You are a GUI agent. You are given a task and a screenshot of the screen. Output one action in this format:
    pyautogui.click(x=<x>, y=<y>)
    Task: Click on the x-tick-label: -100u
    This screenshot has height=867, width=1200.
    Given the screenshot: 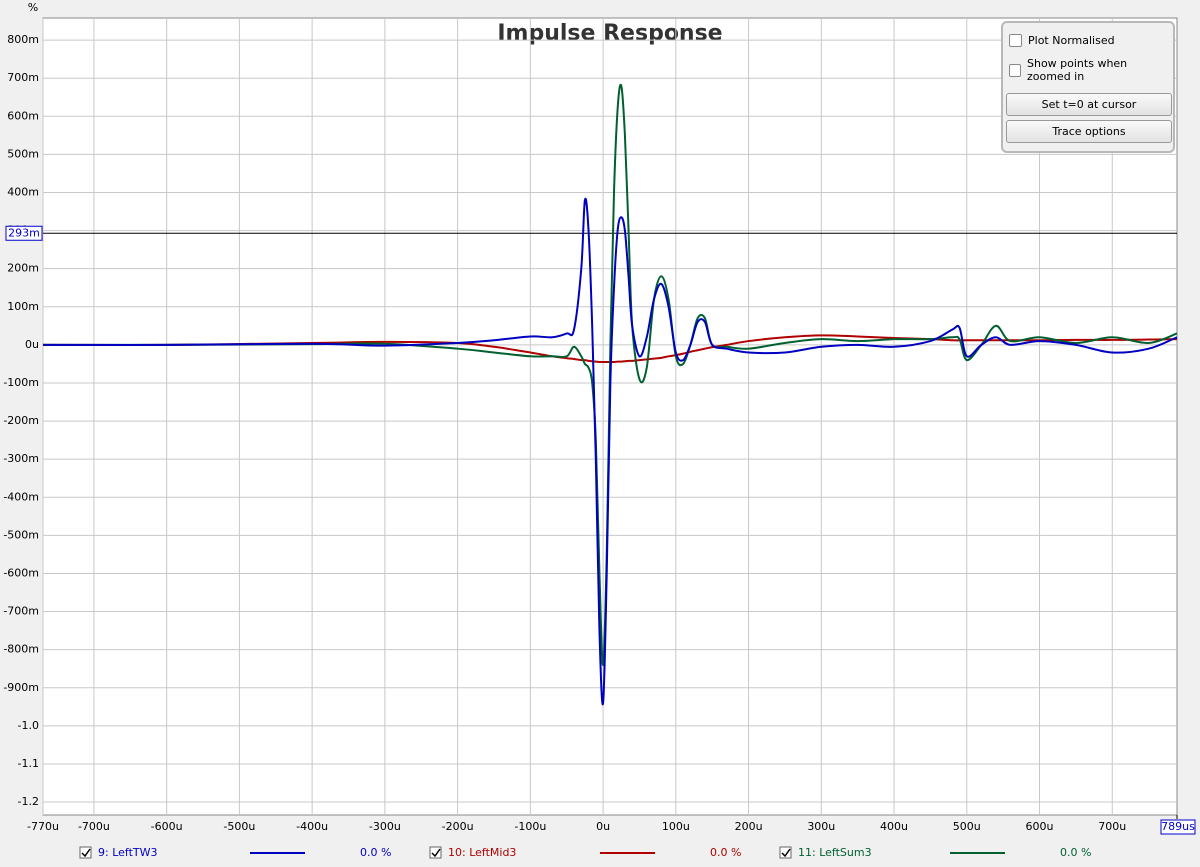 What is the action you would take?
    pyautogui.click(x=530, y=826)
    